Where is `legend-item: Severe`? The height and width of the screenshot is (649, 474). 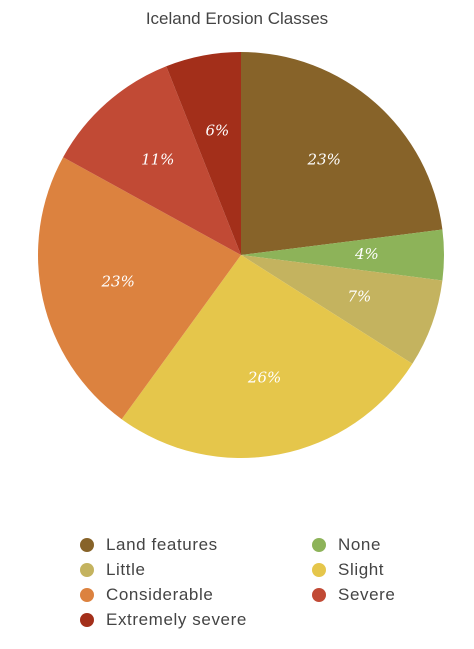
legend-item: Severe is located at coordinates (366, 594).